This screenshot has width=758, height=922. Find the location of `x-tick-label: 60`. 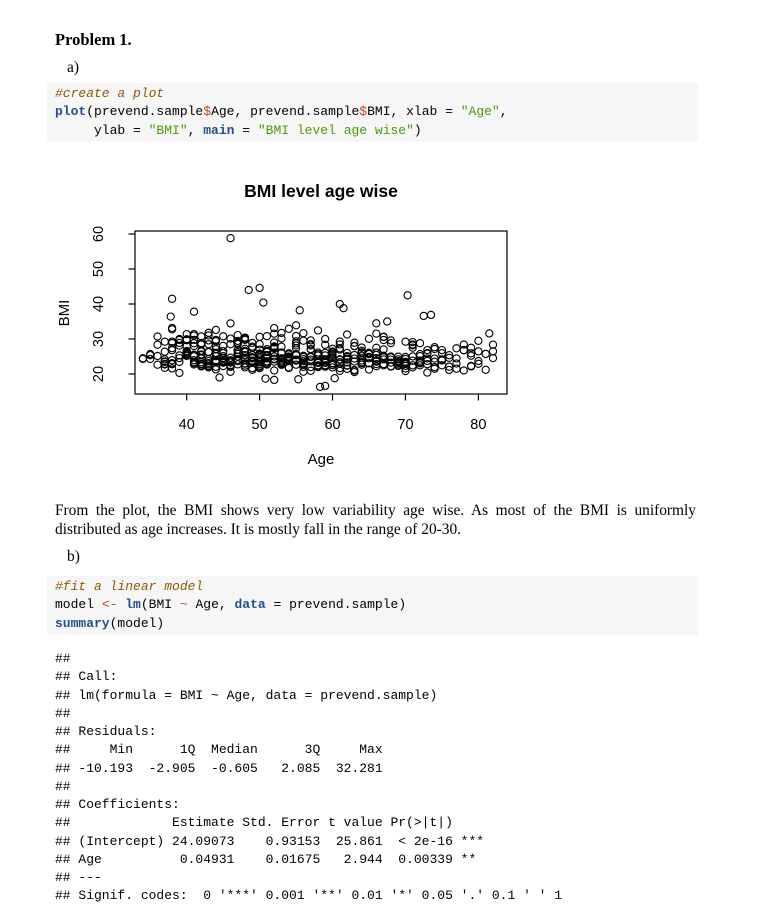

x-tick-label: 60 is located at coordinates (332, 425).